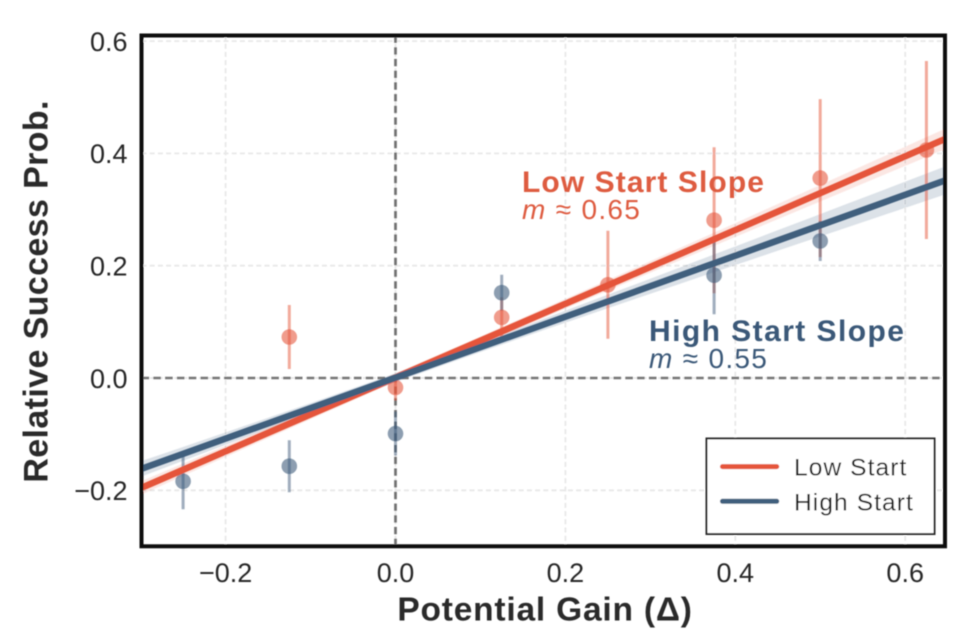 This screenshot has height=636, width=960. What do you see at coordinates (643, 182) in the screenshot?
I see `svg-text: Low Start Slope` at bounding box center [643, 182].